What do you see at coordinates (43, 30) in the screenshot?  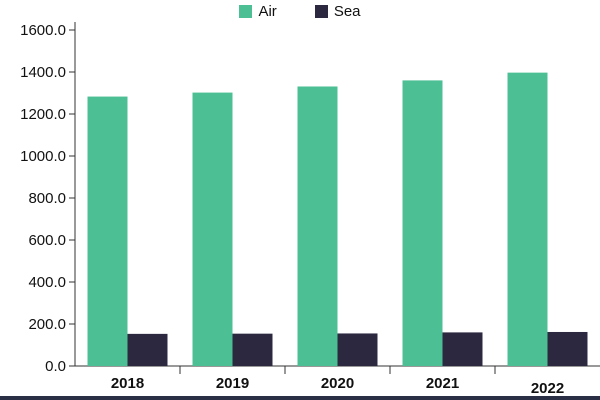 I see `y-tick-label: 1600.0` at bounding box center [43, 30].